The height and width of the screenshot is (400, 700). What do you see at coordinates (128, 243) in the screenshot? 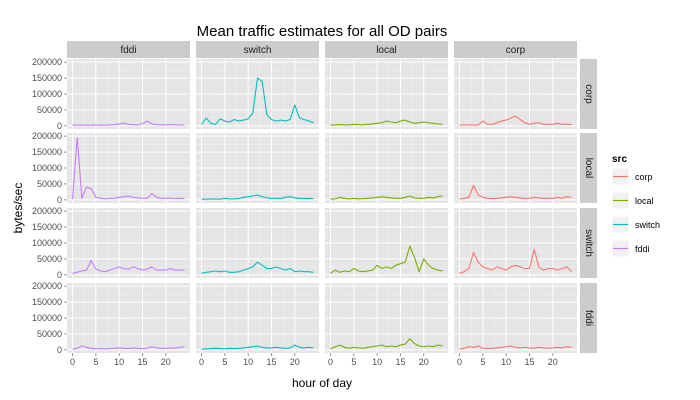
I see `panel-switch-fddi` at bounding box center [128, 243].